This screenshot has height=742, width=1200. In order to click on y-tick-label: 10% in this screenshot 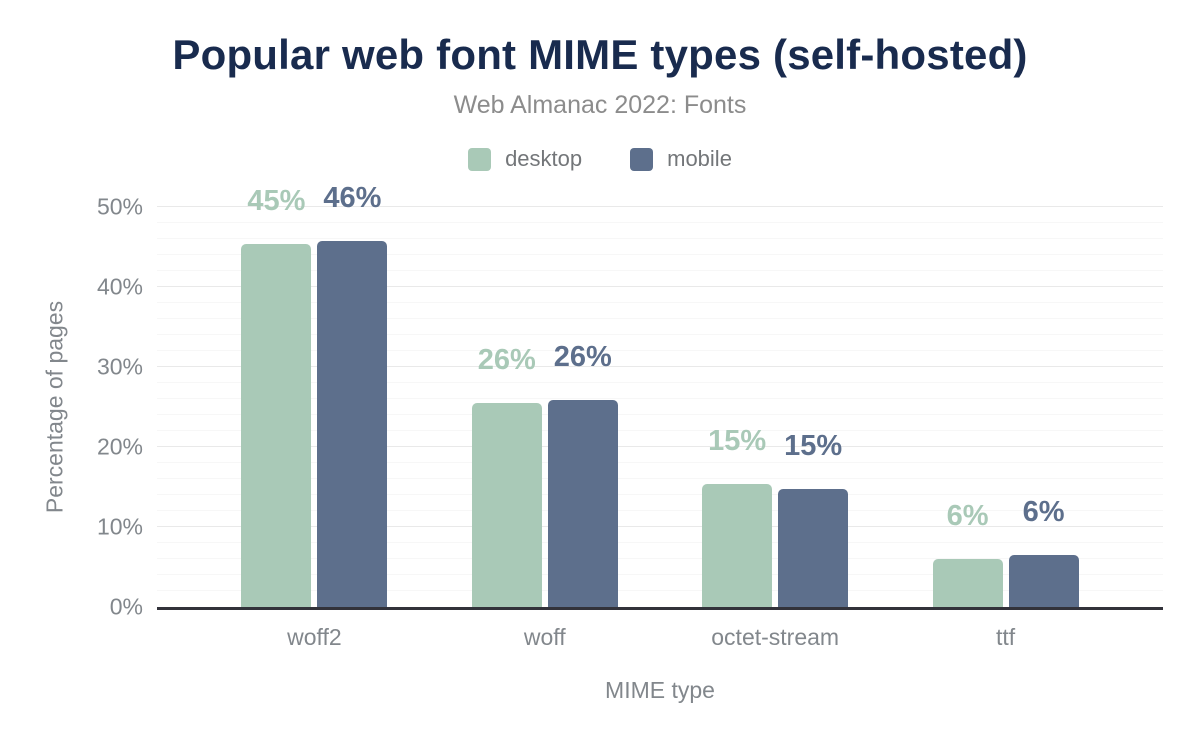, I will do `click(119, 526)`.